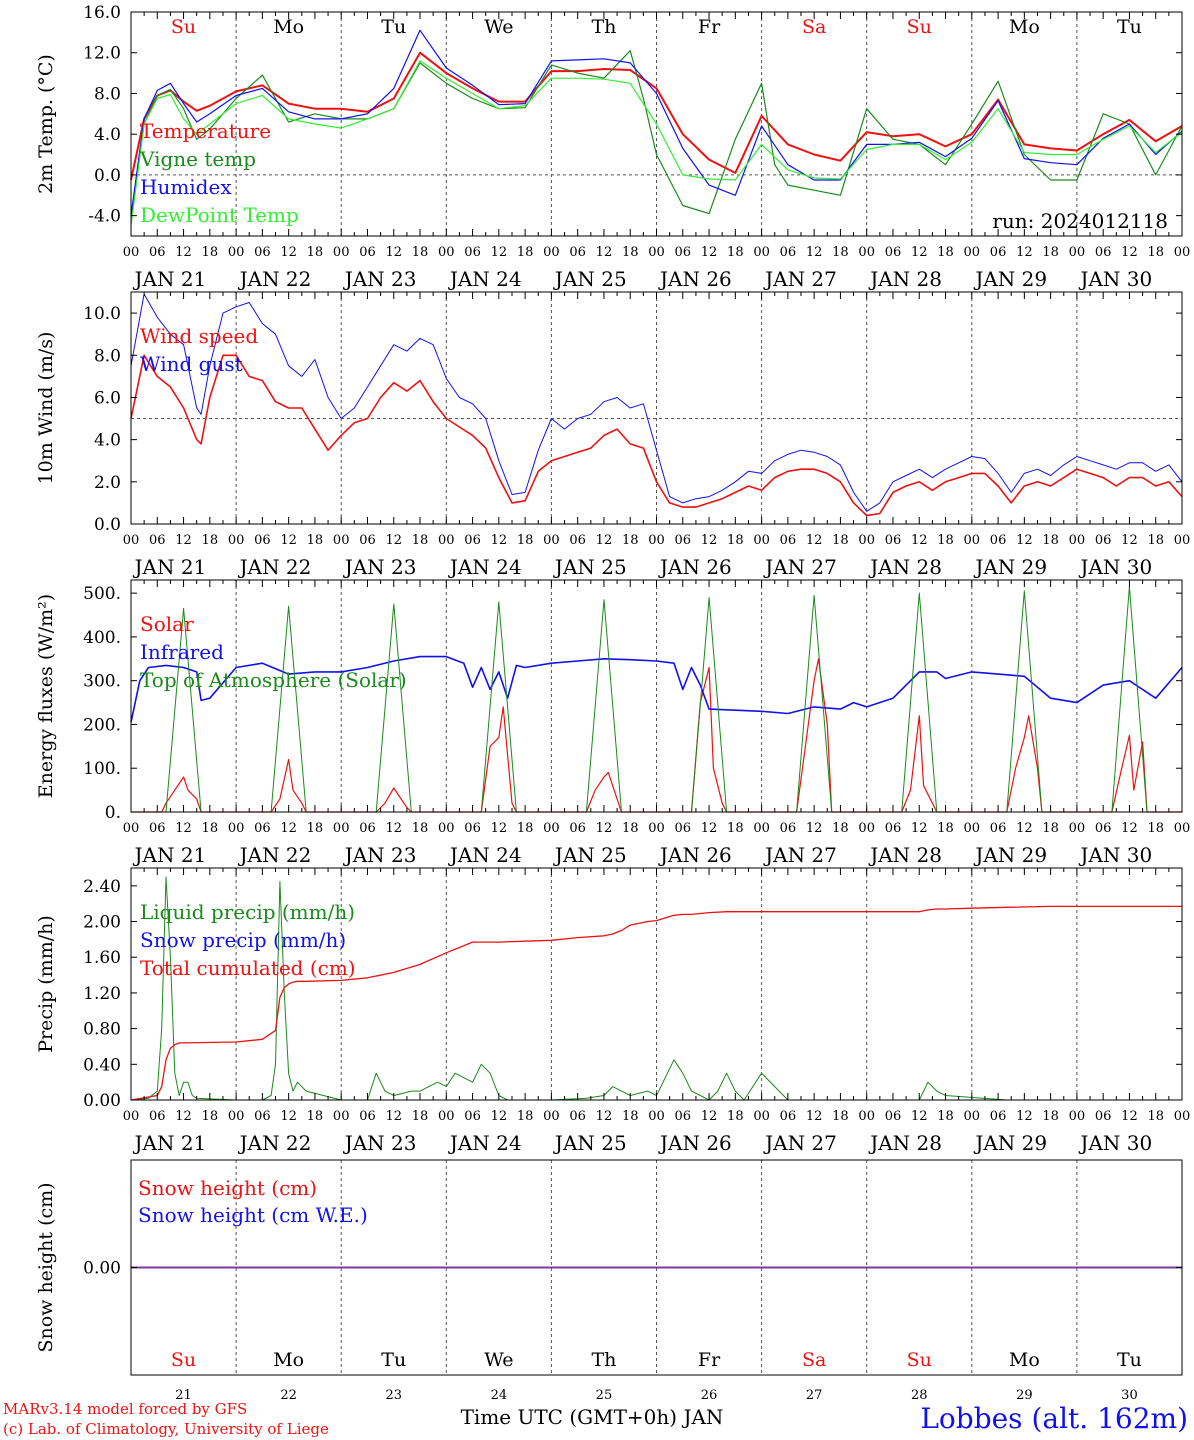 This screenshot has width=1194, height=1440. Describe the element at coordinates (170, 567) in the screenshot. I see `date-label: JAN 21` at that location.